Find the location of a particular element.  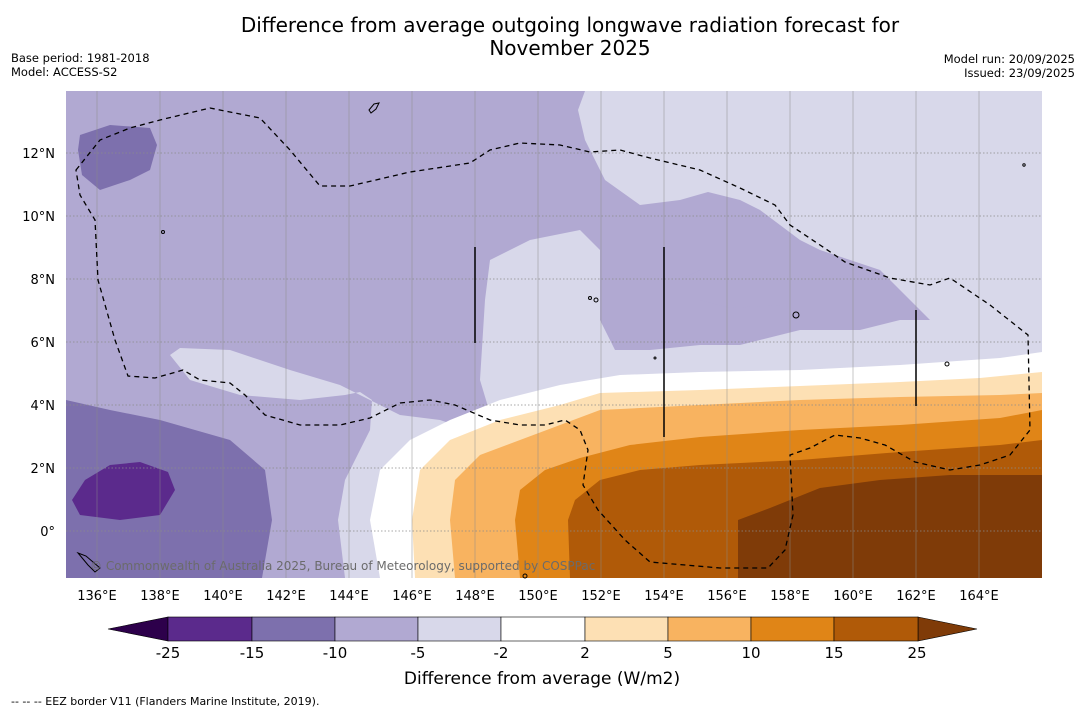

field-neg15-neg10-nw is located at coordinates (117, 157).